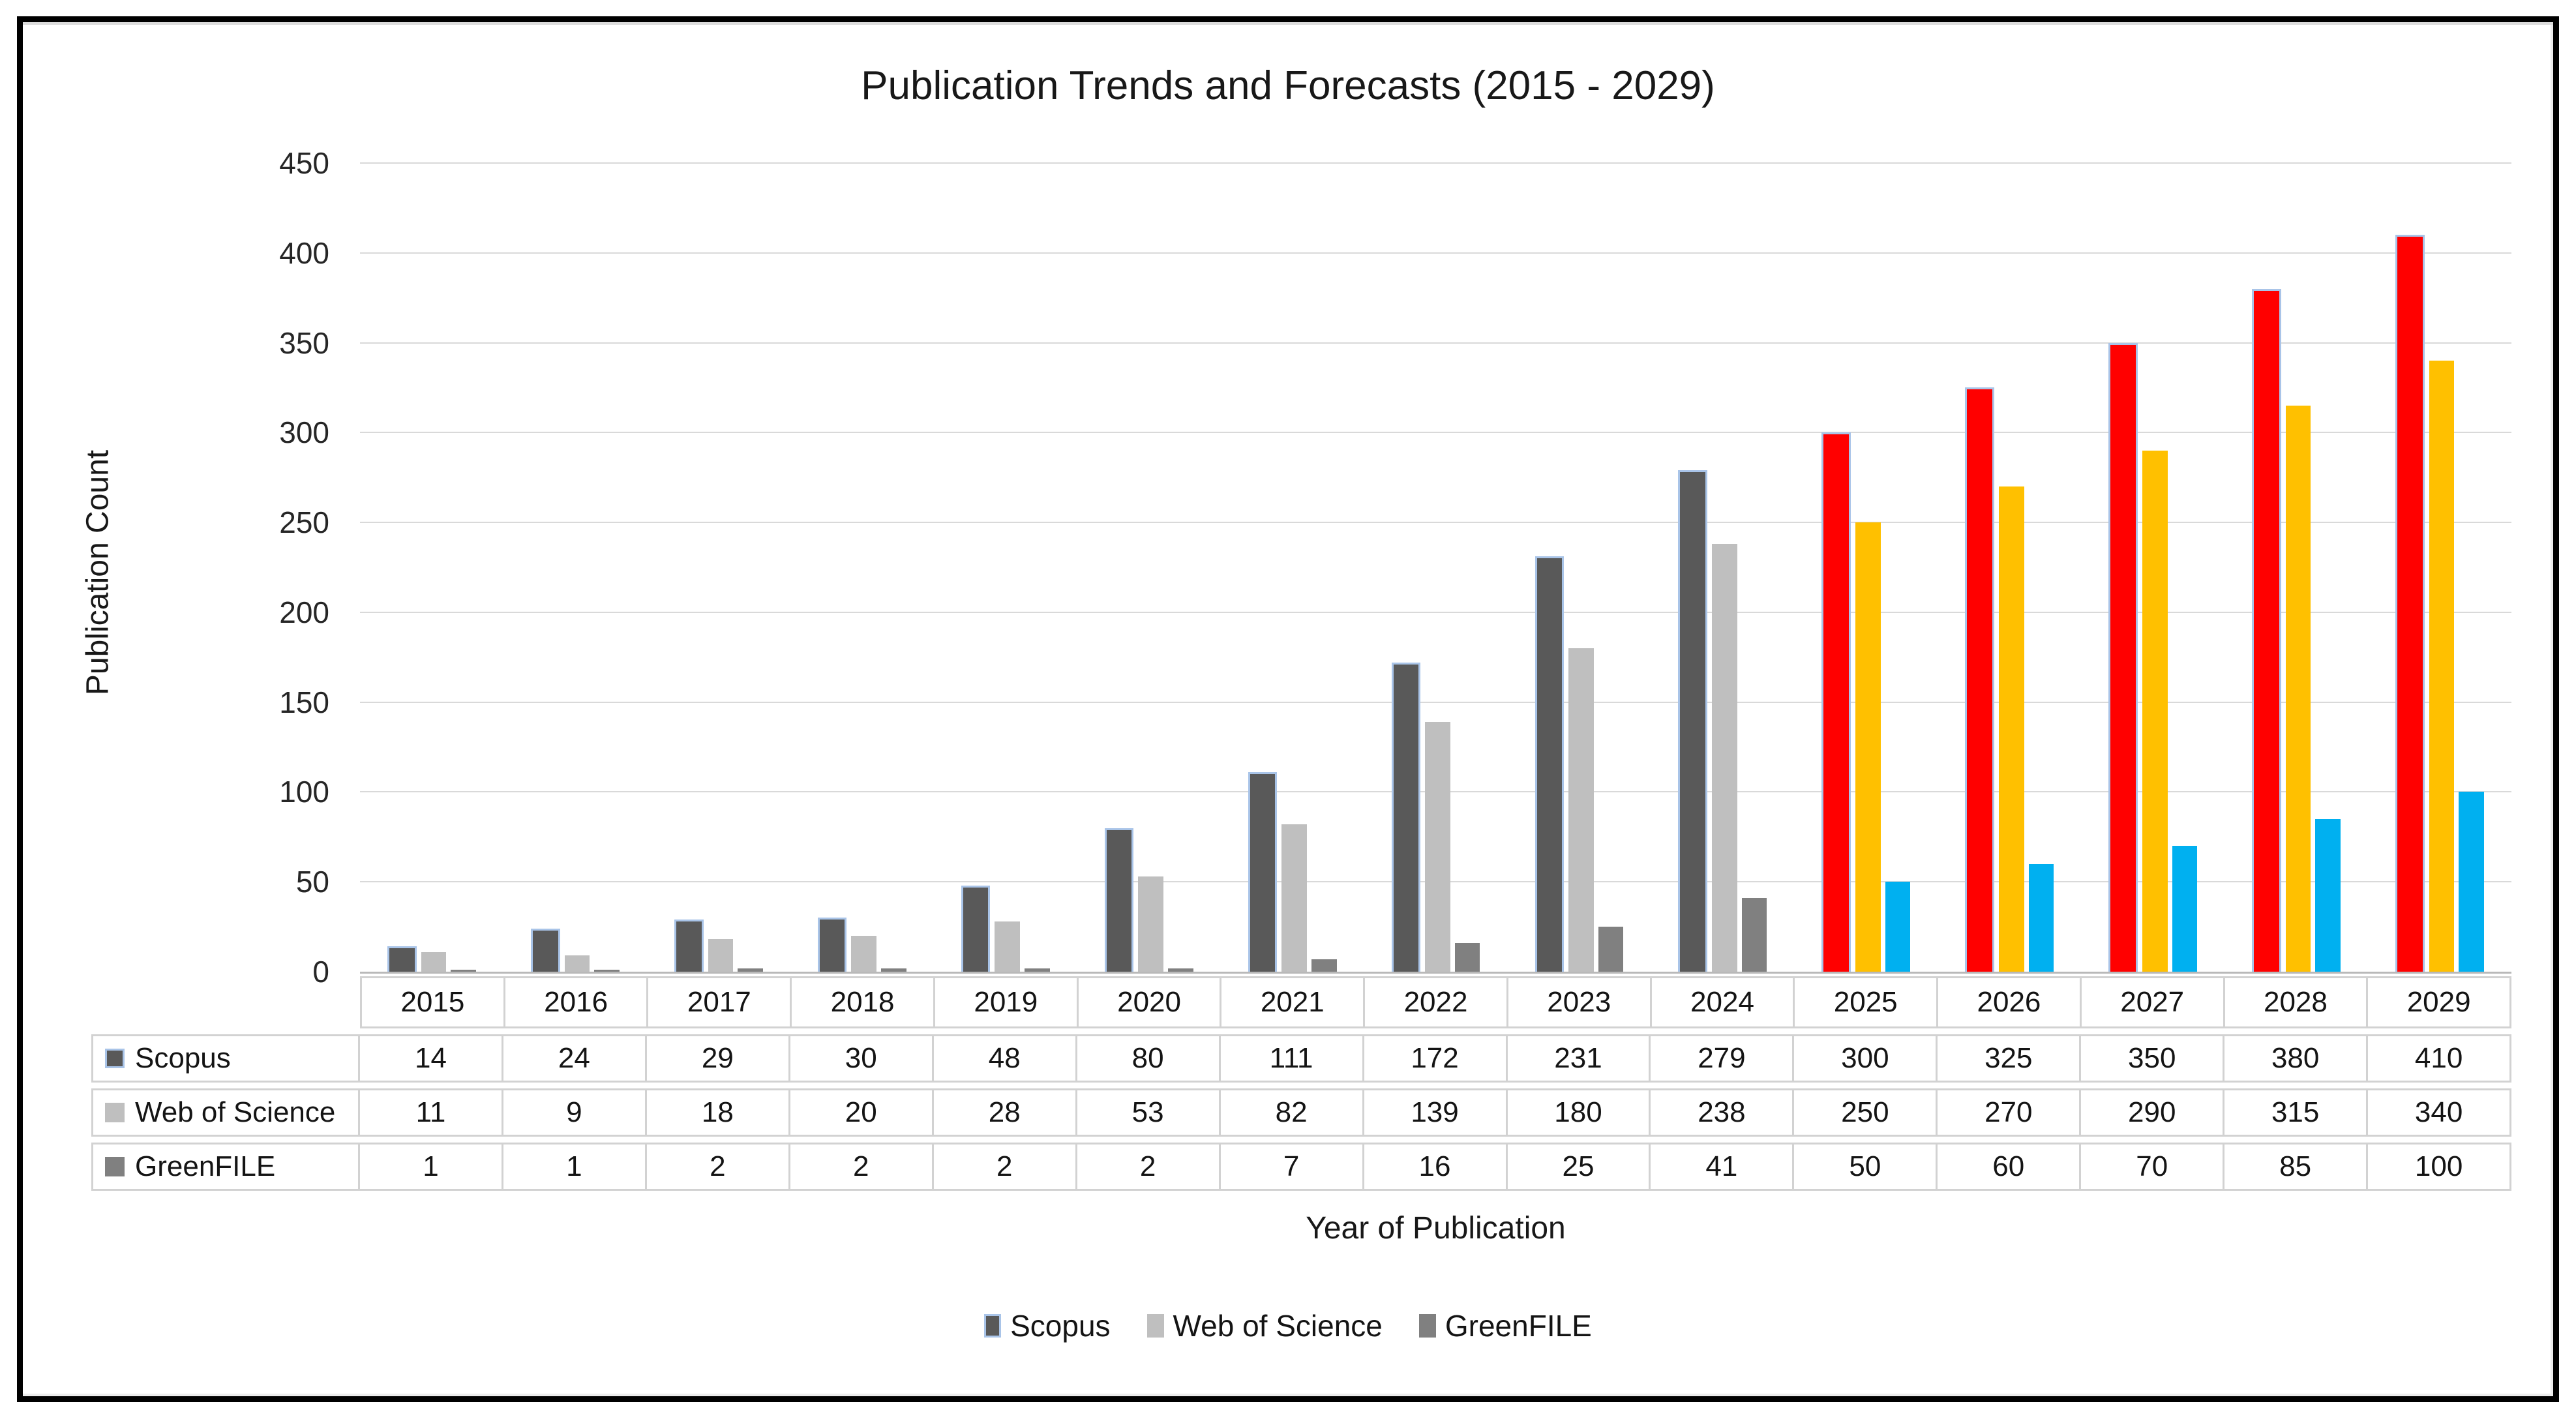  I want to click on y-tick-label-300: 300, so click(304, 432).